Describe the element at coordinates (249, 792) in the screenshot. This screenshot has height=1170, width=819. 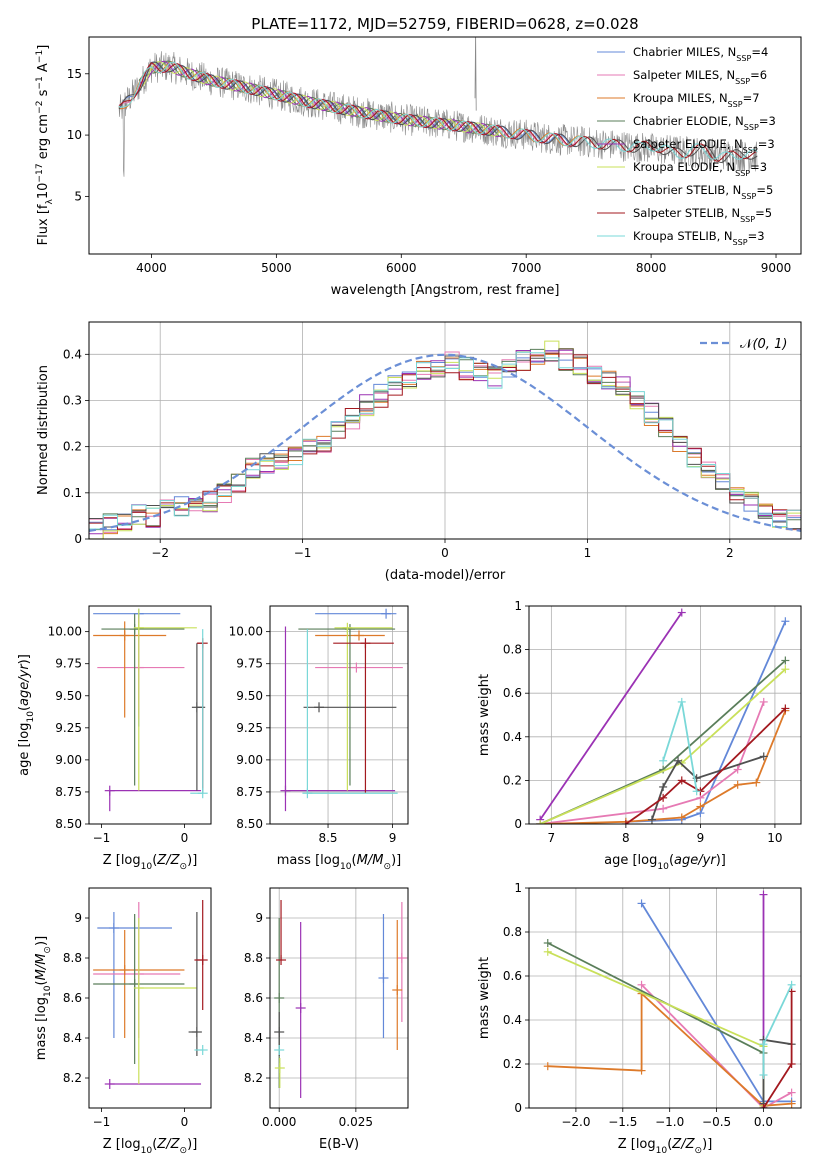
I see `age-vs-mass-ytick-label: 8.75` at that location.